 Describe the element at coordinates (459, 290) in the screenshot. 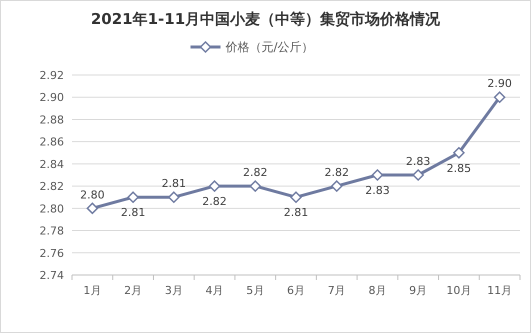

I see `x-tick-label: 10月` at that location.